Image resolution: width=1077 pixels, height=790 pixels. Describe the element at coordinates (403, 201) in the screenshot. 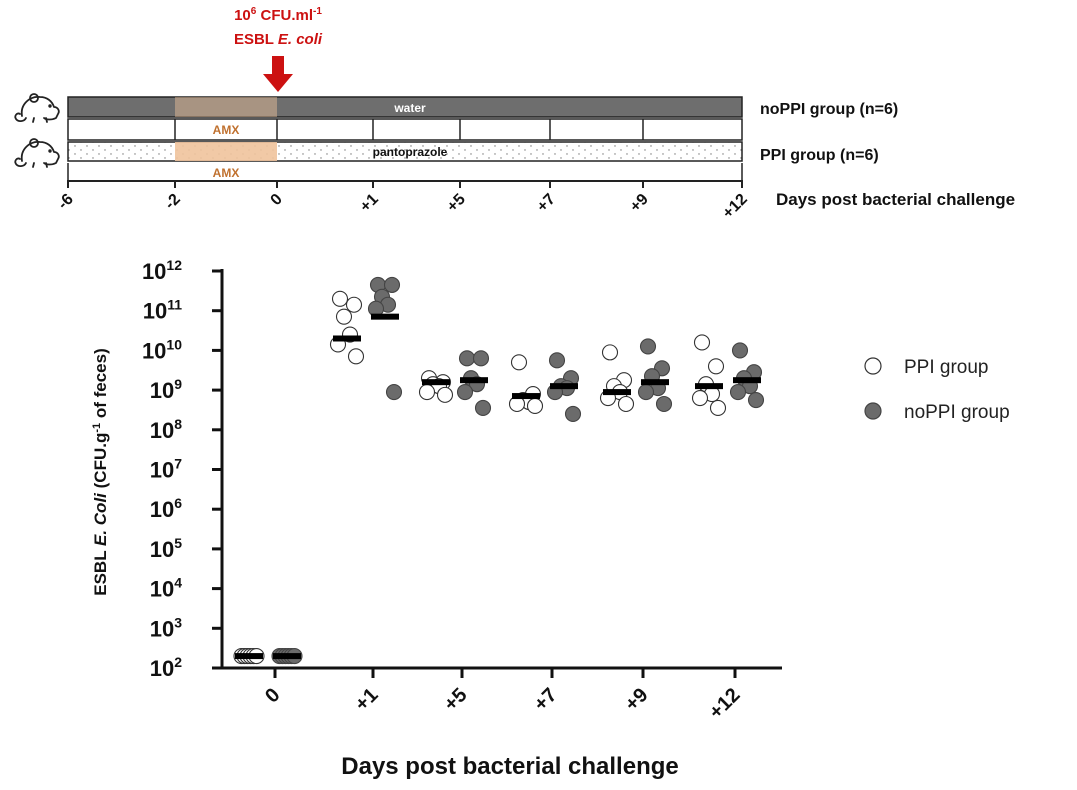

I see `timeline-ticks: -6 -2 0 +1 +5 +7 +9 +12` at that location.